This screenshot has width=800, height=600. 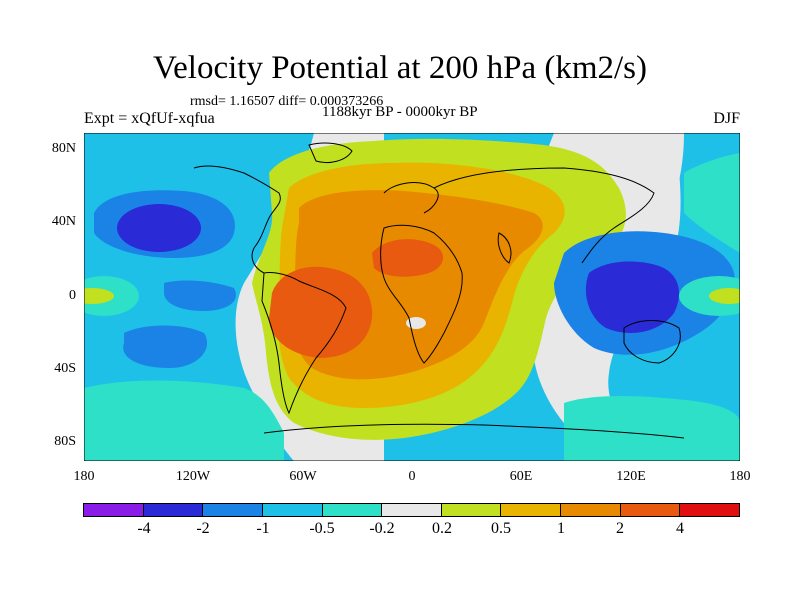 I want to click on field-yellow-green-eq-west, so click(x=99, y=296).